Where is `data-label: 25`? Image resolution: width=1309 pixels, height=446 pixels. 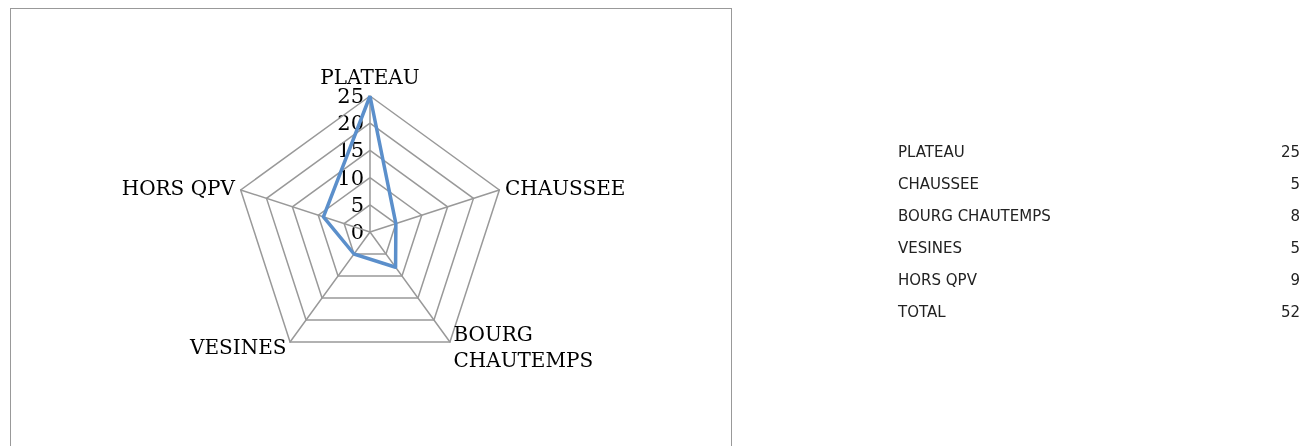 data-label: 25 is located at coordinates (1290, 152).